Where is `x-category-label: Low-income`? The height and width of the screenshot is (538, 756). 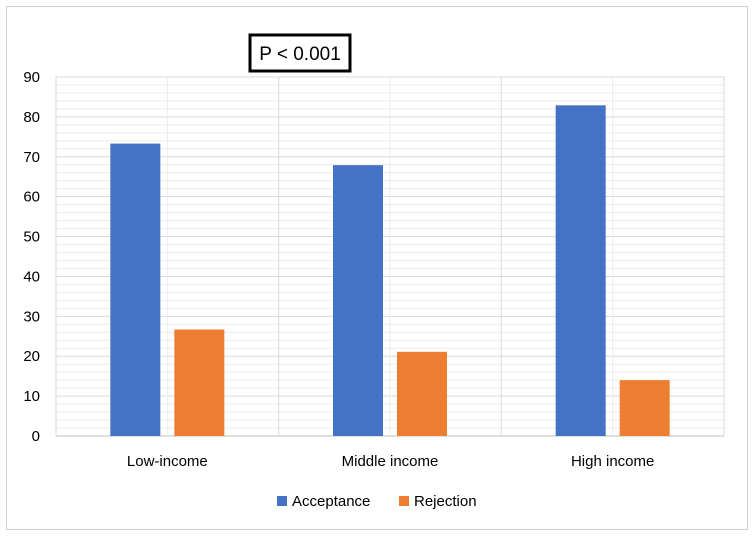
x-category-label: Low-income is located at coordinates (167, 461).